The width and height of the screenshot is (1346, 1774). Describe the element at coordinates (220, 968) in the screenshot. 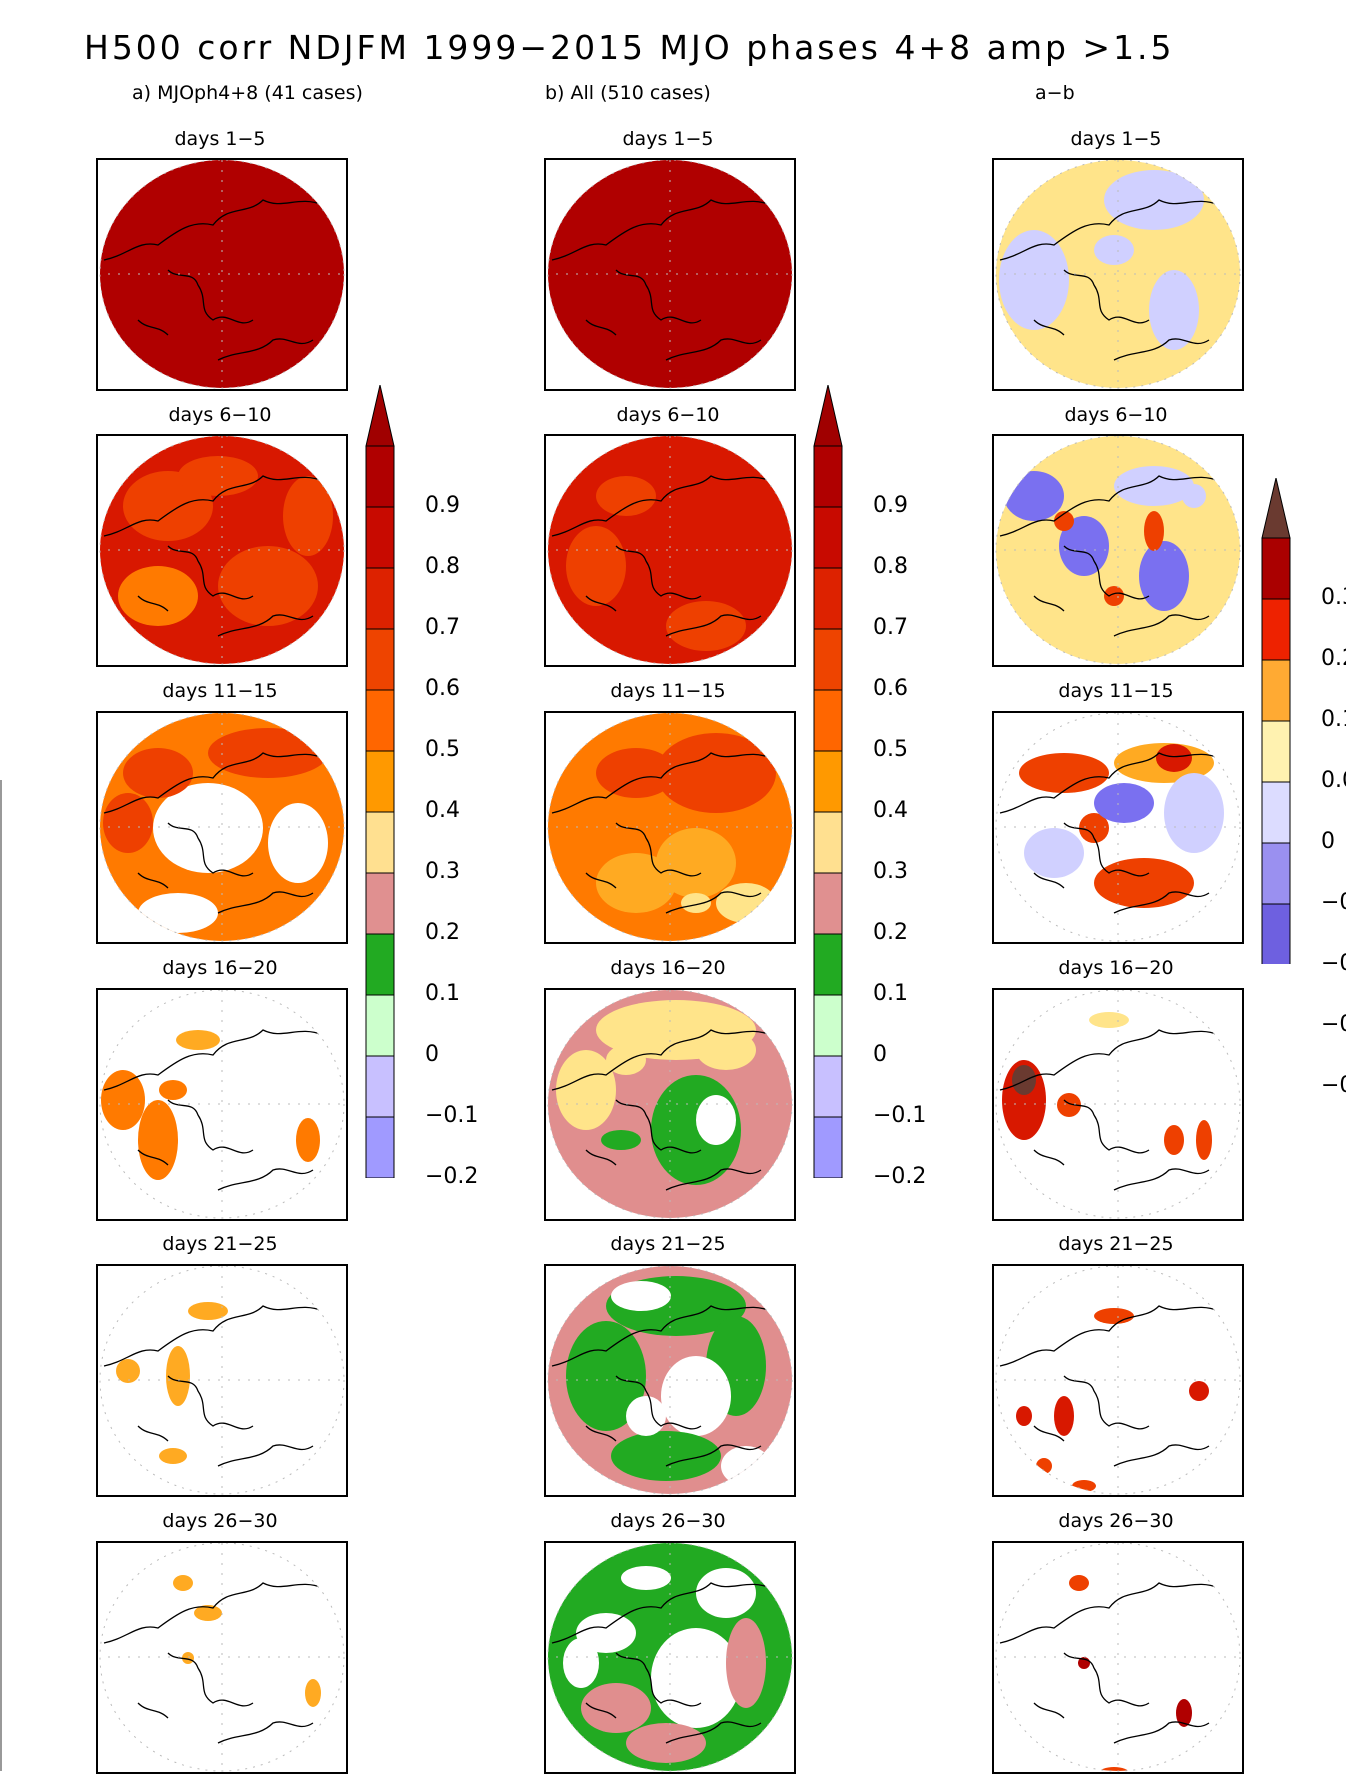

I see `panel-title-a-4: days 16−20` at that location.